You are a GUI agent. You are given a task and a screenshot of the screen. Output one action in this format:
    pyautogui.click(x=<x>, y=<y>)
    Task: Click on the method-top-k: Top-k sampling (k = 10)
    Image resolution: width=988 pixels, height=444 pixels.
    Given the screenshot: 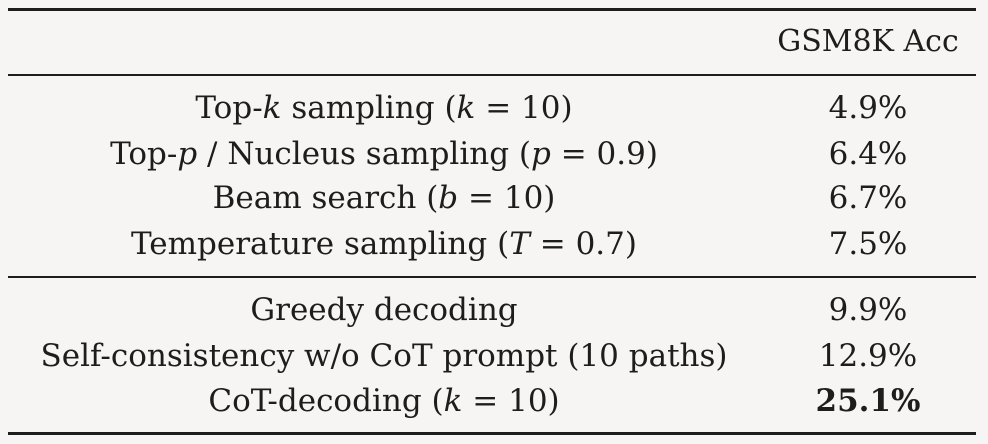 What is the action you would take?
    pyautogui.click(x=384, y=108)
    